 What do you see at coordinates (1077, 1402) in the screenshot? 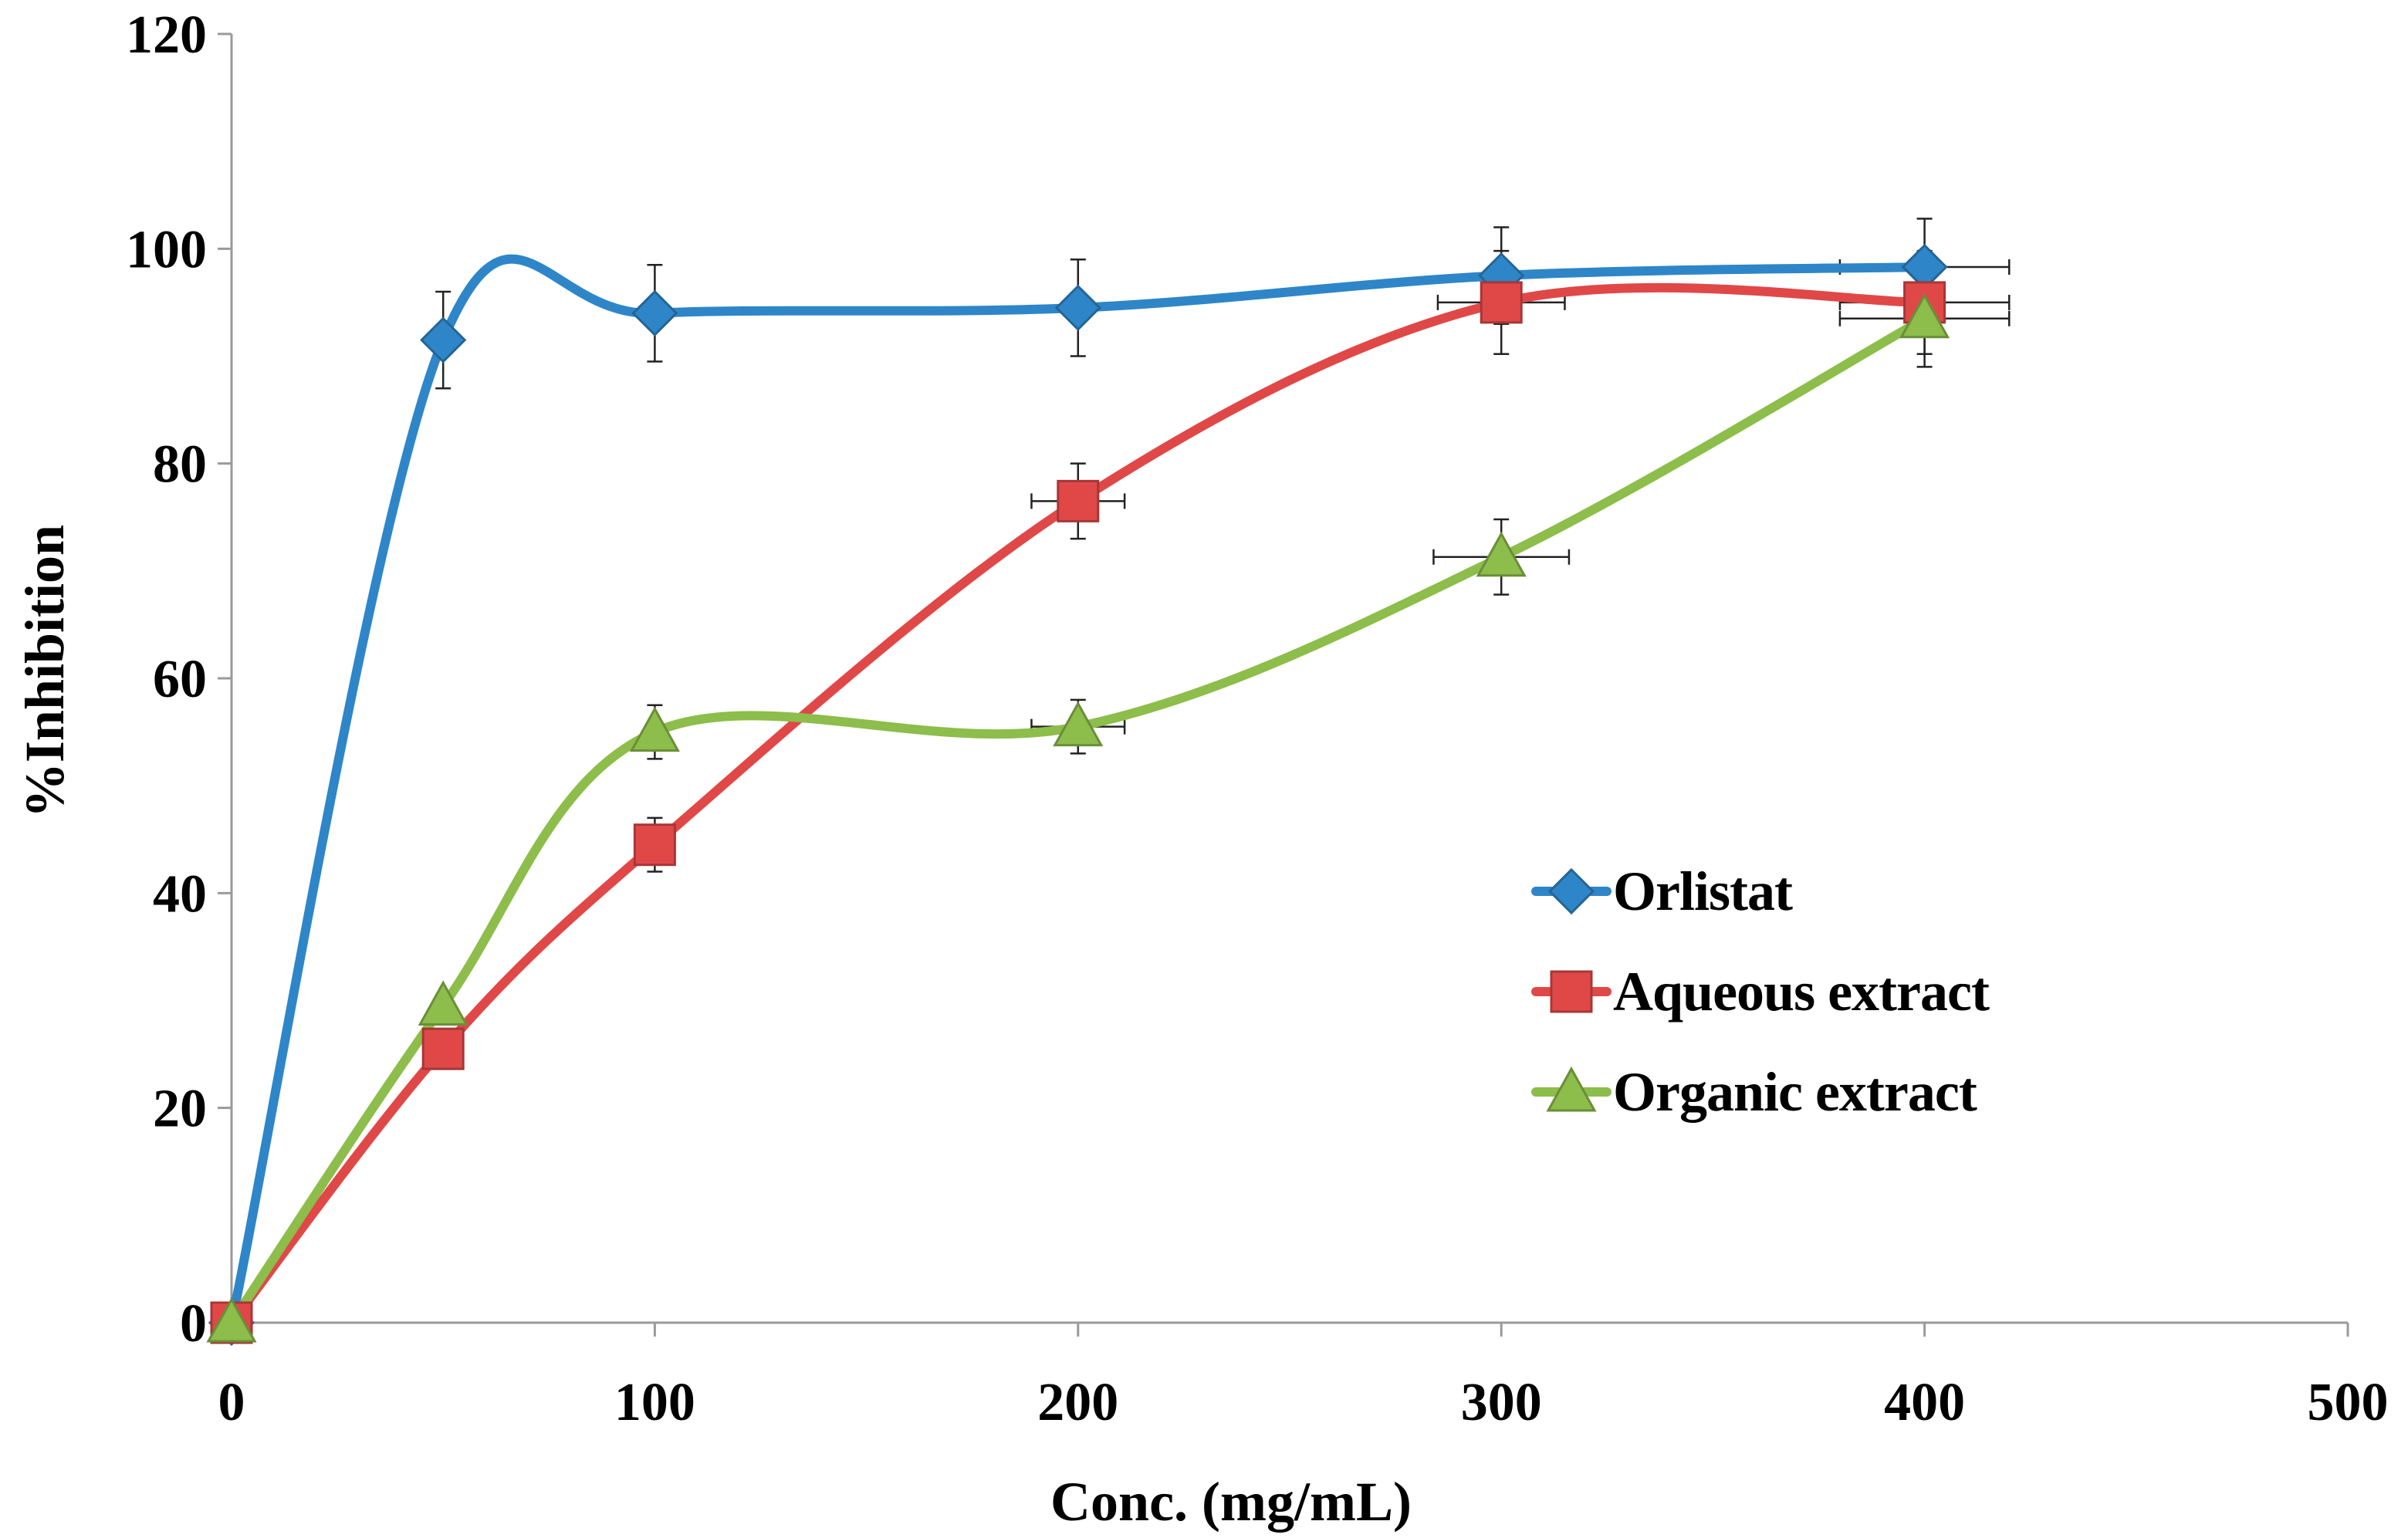
I see `x-tick-label: 200` at bounding box center [1077, 1402].